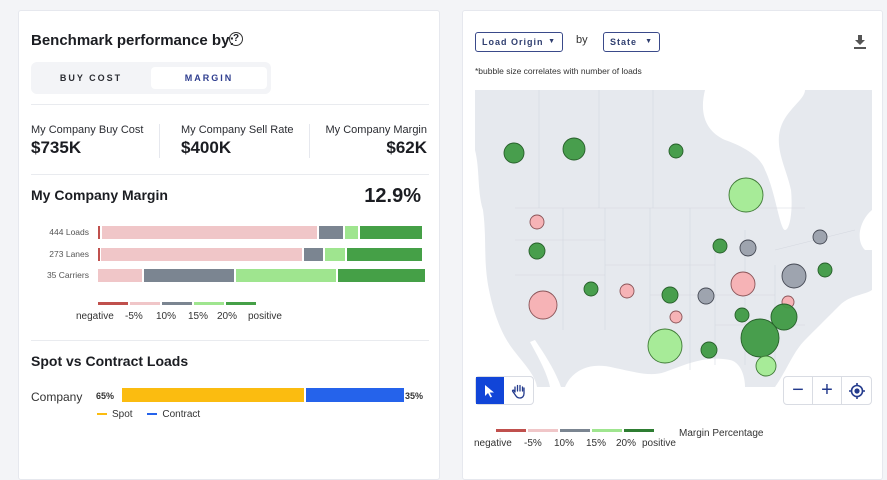 This screenshot has width=887, height=480. I want to click on locate-icon, so click(857, 390).